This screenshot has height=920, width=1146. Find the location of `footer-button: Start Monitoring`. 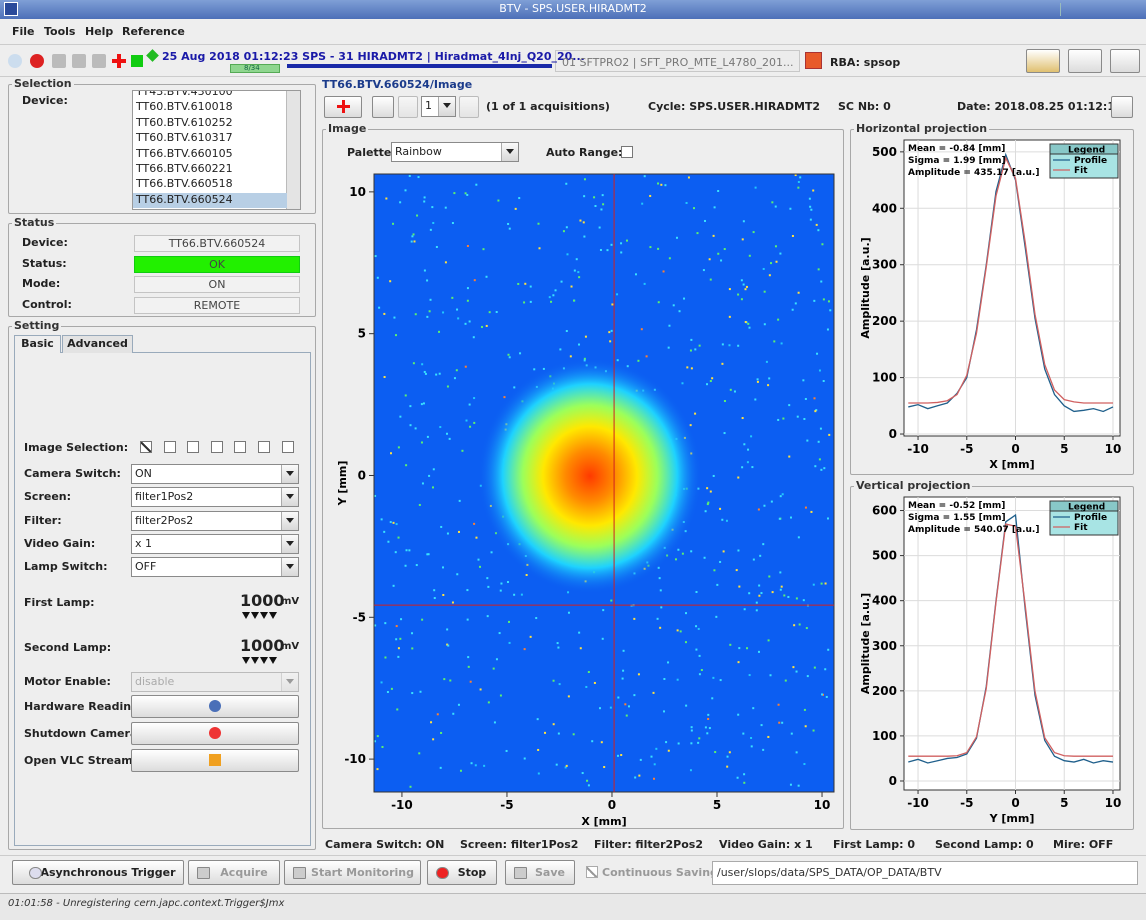

footer-button: Start Monitoring is located at coordinates (352, 872).